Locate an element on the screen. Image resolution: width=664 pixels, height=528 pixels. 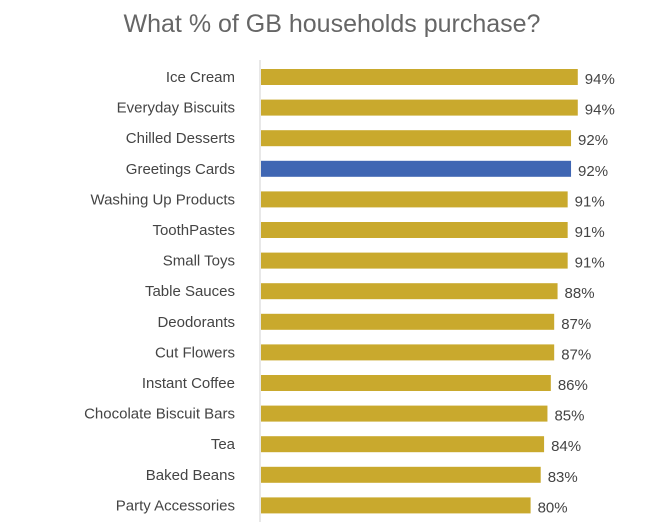
category-label: Washing Up Products is located at coordinates (162, 199).